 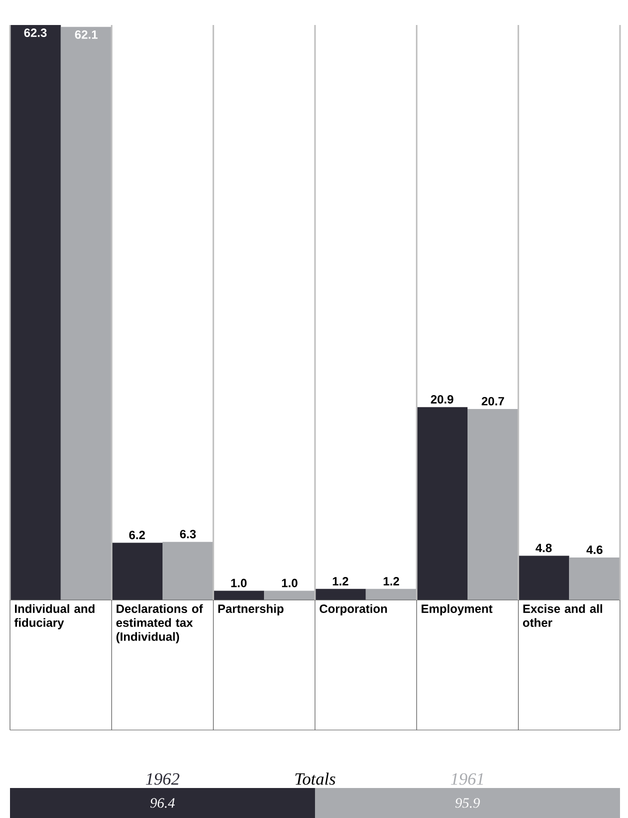 What do you see at coordinates (251, 610) in the screenshot?
I see `x-tick-label: Partnership` at bounding box center [251, 610].